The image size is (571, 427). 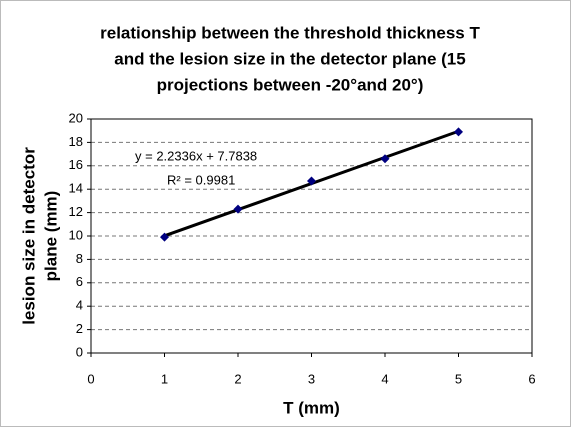 What do you see at coordinates (76, 117) in the screenshot?
I see `y-tick-label: 20` at bounding box center [76, 117].